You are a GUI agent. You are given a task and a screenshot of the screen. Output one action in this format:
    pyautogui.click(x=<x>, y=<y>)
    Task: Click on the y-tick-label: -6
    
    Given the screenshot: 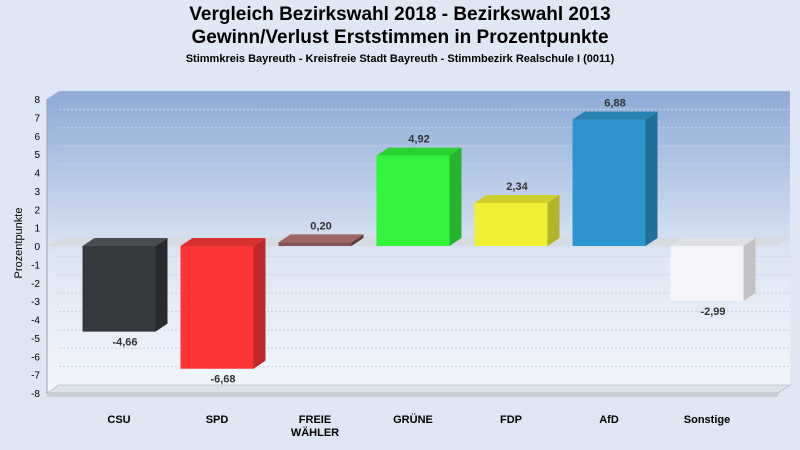 What is the action you would take?
    pyautogui.click(x=35, y=357)
    